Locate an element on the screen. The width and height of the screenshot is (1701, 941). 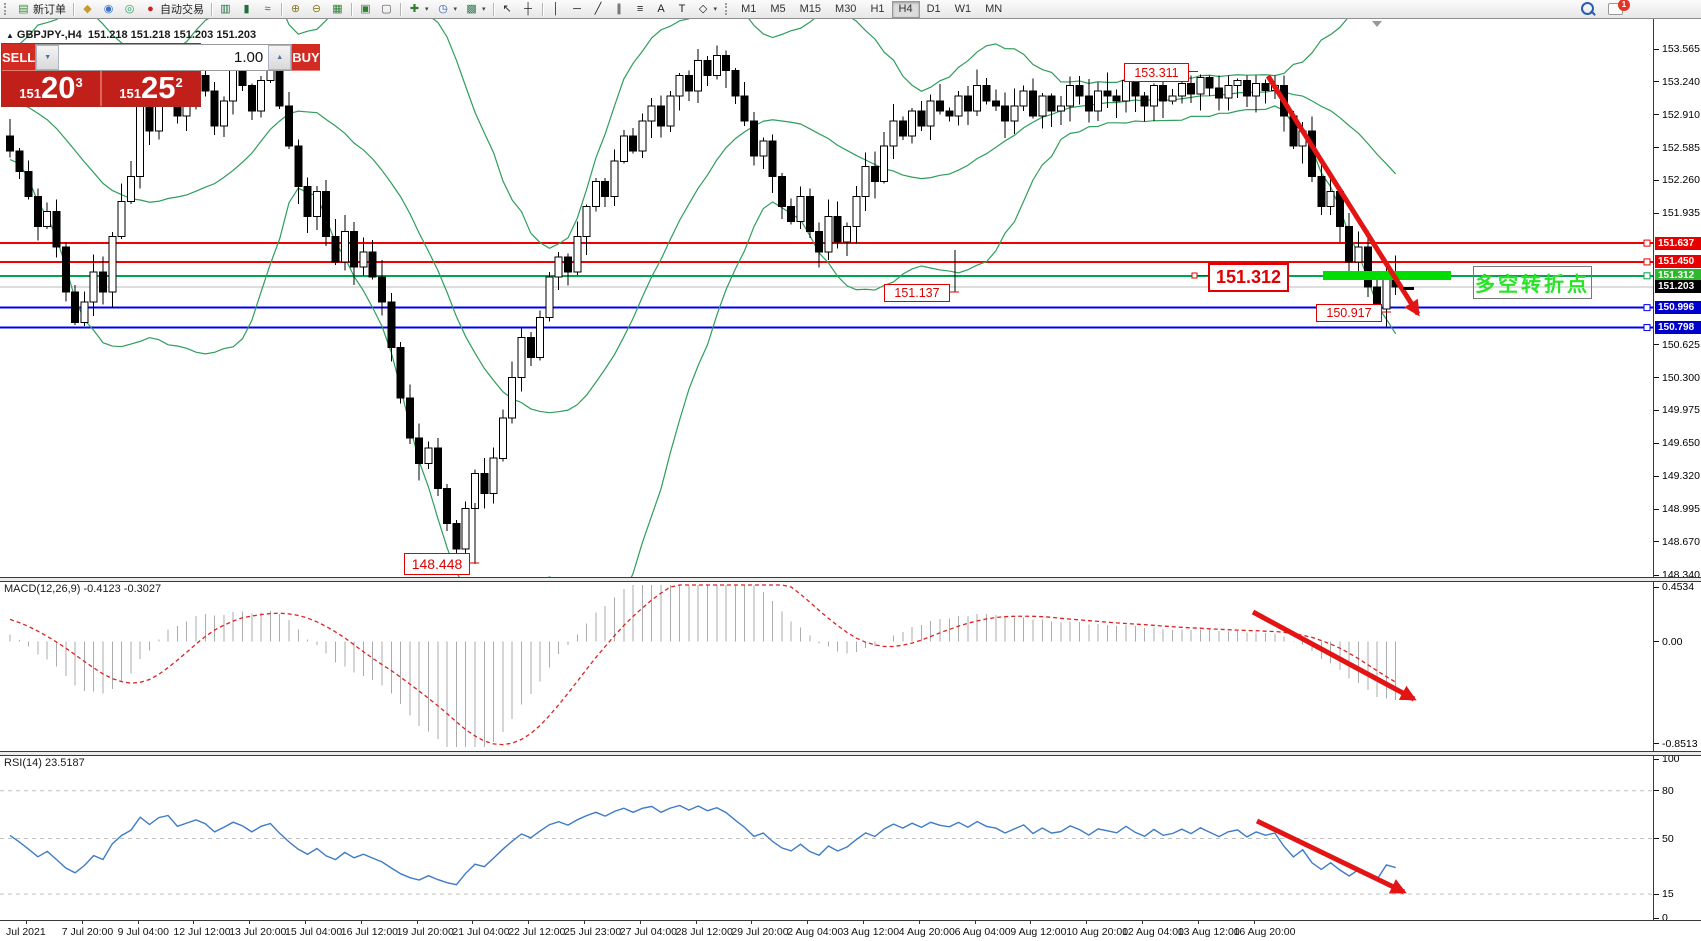
tick-label: 150.300 is located at coordinates (1681, 377).